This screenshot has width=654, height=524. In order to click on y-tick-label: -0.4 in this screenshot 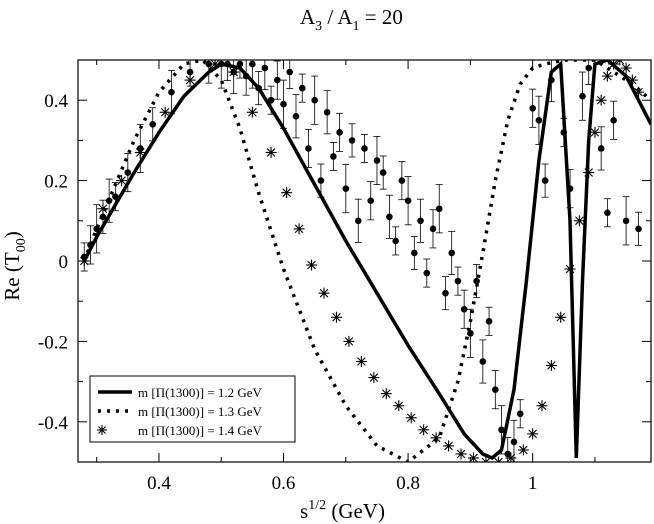, I will do `click(53, 423)`.